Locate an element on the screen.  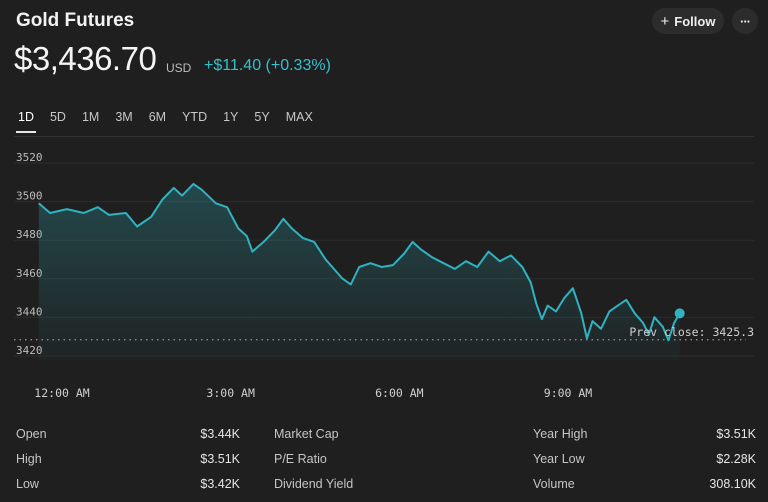
range-tabs: 1D 5D 1M 3M 6M YTD 1Y 5Y MAX is located at coordinates (165, 120).